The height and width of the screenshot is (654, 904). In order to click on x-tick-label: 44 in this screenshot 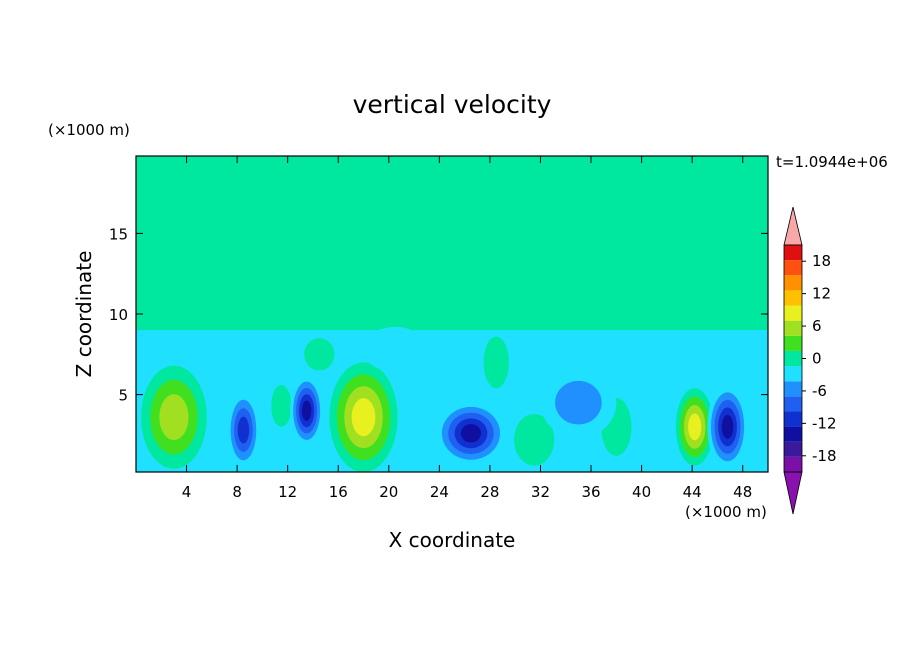, I will do `click(692, 492)`.